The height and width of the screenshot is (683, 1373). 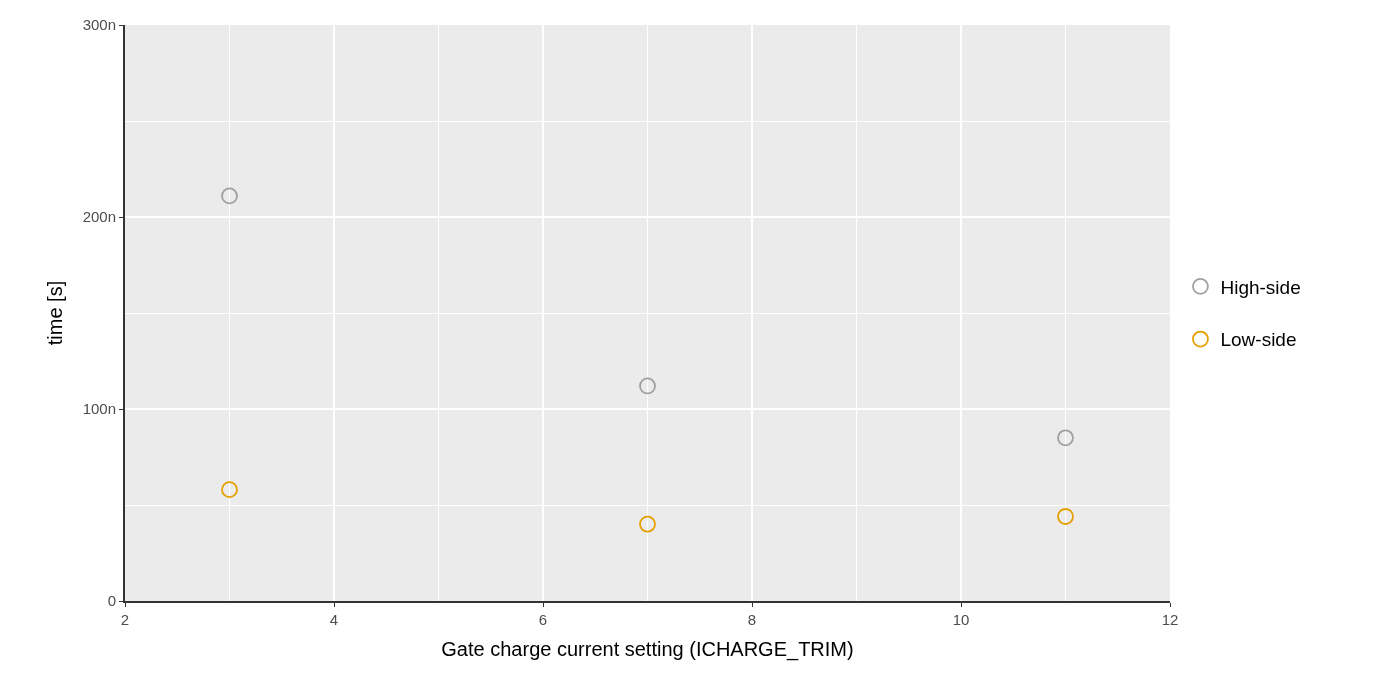 What do you see at coordinates (99, 409) in the screenshot?
I see `y-tick-label: 100n` at bounding box center [99, 409].